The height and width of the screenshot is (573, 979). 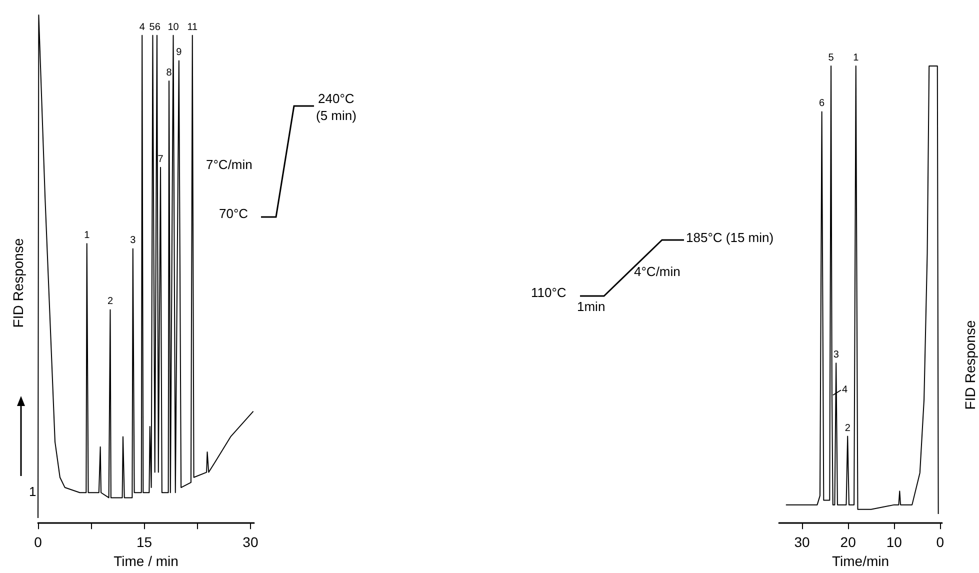 What do you see at coordinates (229, 164) in the screenshot?
I see `annotation: 7°C/min` at bounding box center [229, 164].